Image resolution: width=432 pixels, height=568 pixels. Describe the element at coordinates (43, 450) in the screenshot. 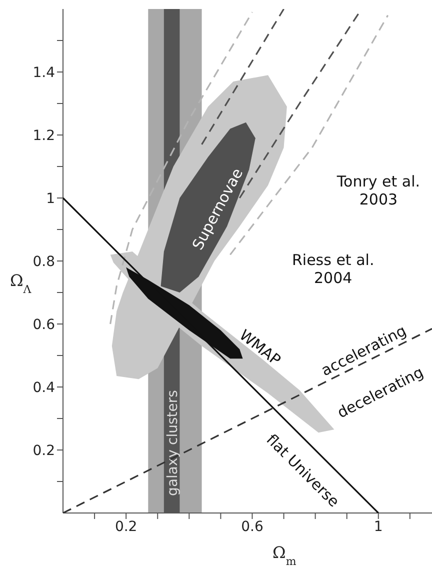

I see `y-tick-label: 0.2` at that location.